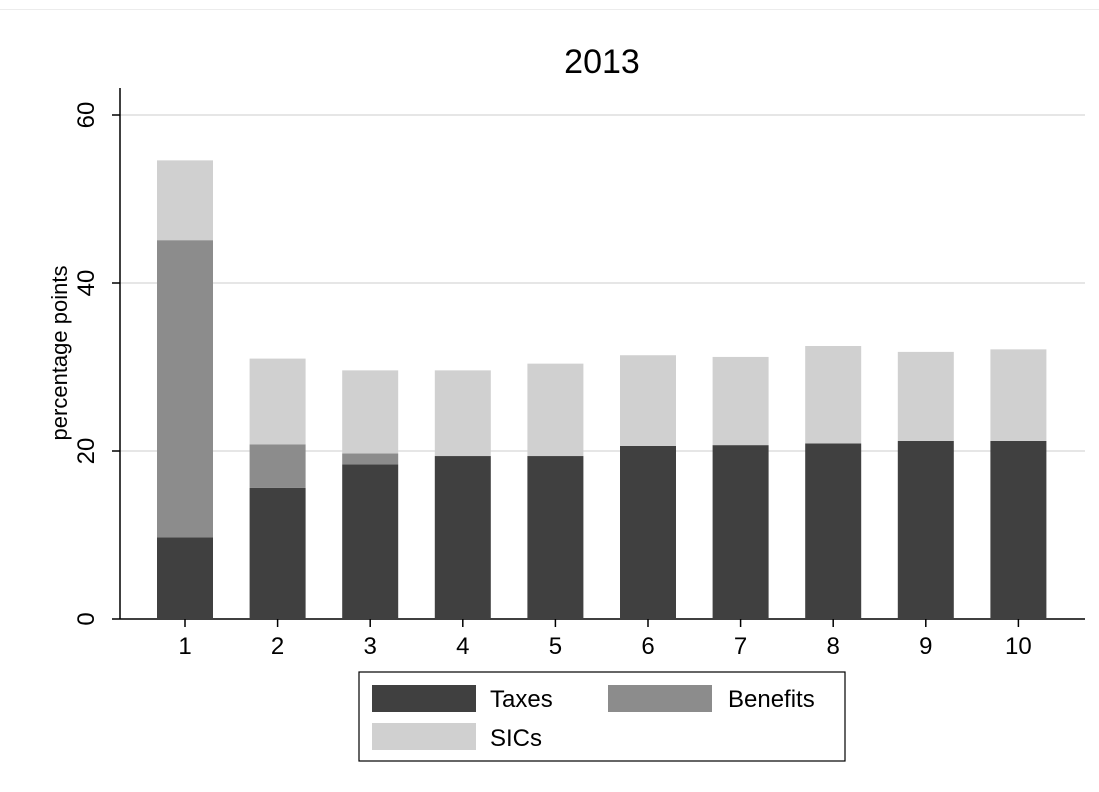 The image size is (1099, 792). What do you see at coordinates (925, 646) in the screenshot?
I see `x-tick-label: 9` at bounding box center [925, 646].